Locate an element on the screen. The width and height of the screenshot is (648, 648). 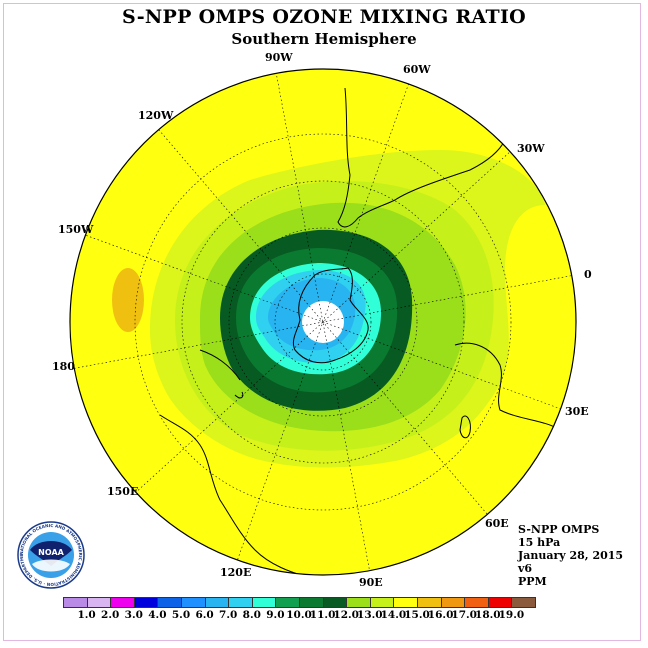
africa-coastline is located at coordinates (507, 386).